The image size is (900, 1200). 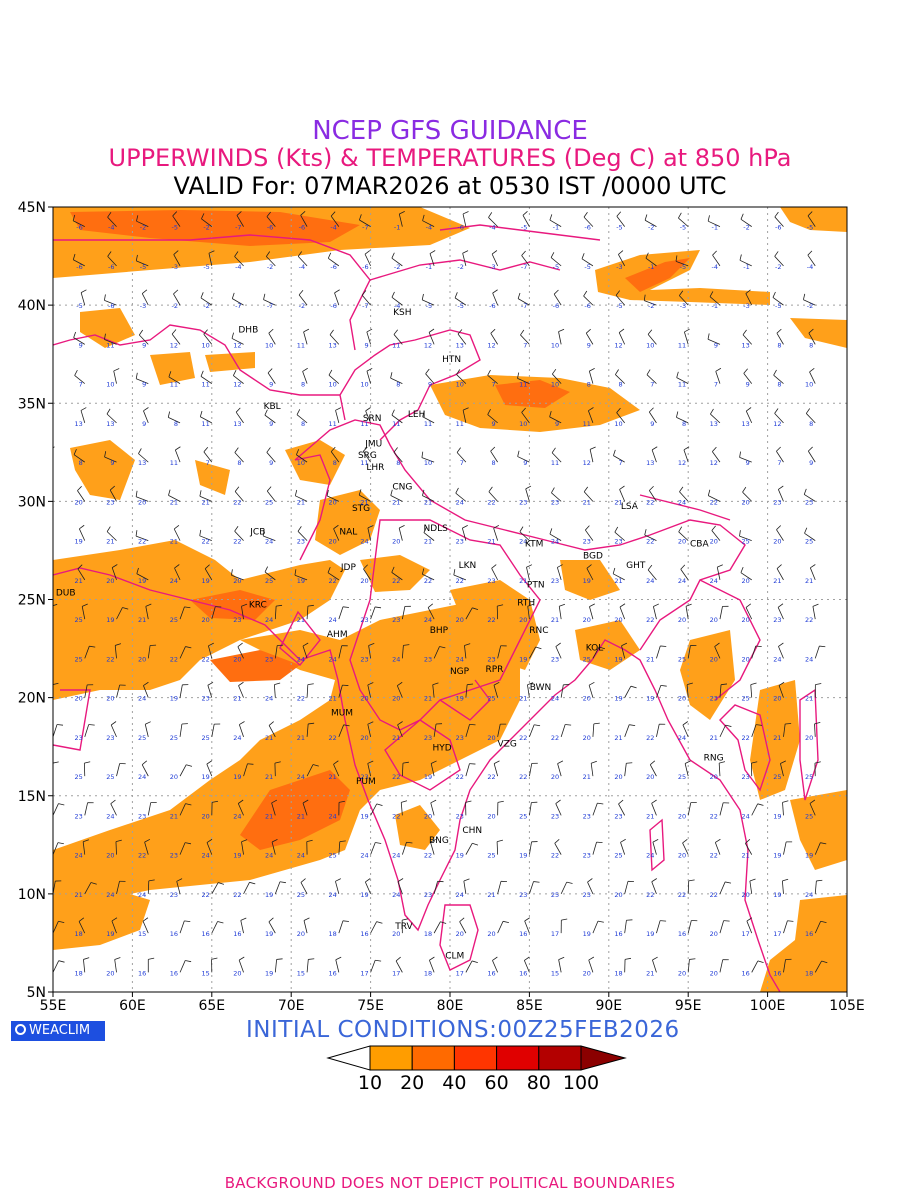 What do you see at coordinates (555, 973) in the screenshot?
I see `temperature-value: 15` at bounding box center [555, 973].